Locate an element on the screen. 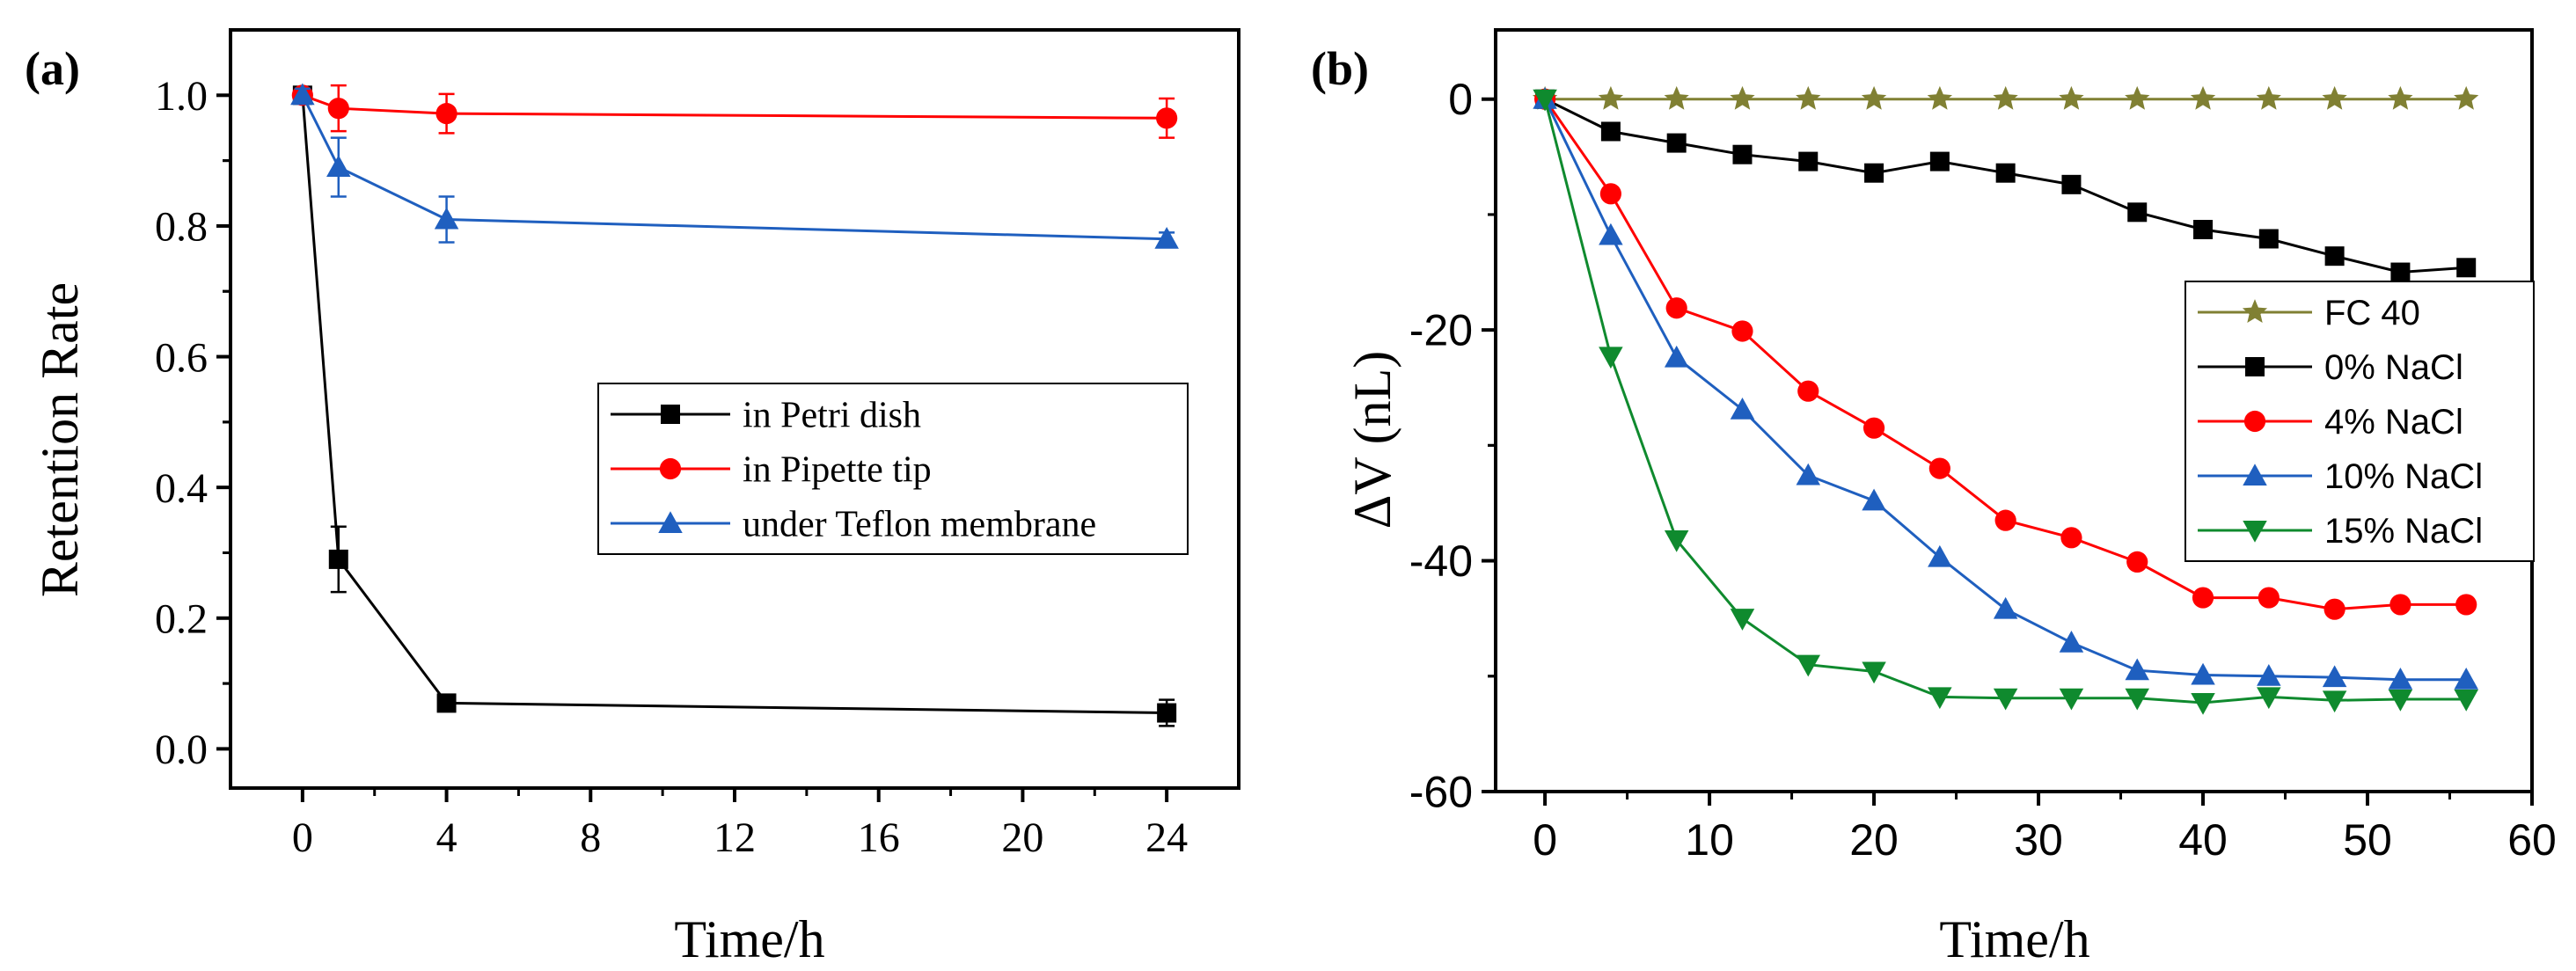 This screenshot has height=971, width=2576. panel-a-legend-label: under Teflon membrane is located at coordinates (919, 525).